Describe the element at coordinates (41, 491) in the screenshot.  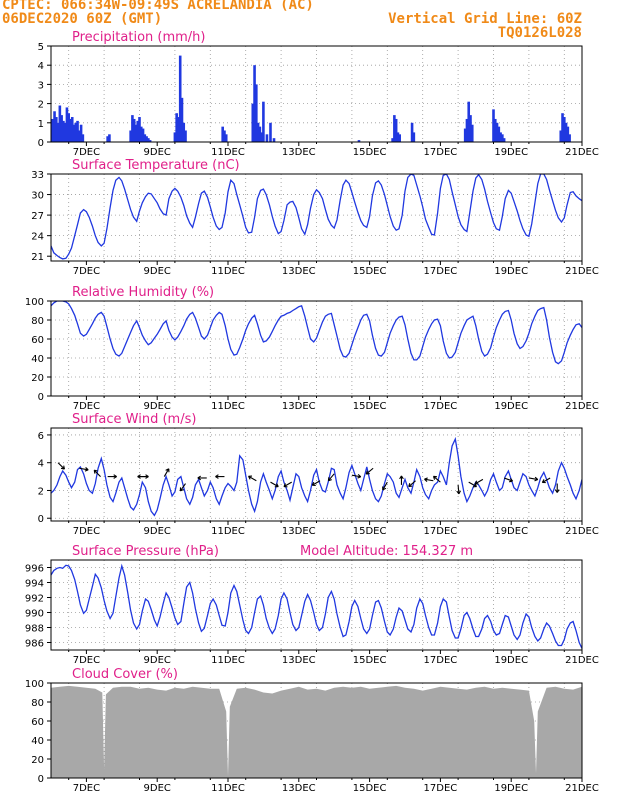
I see `y-tick-label: 2` at that location.